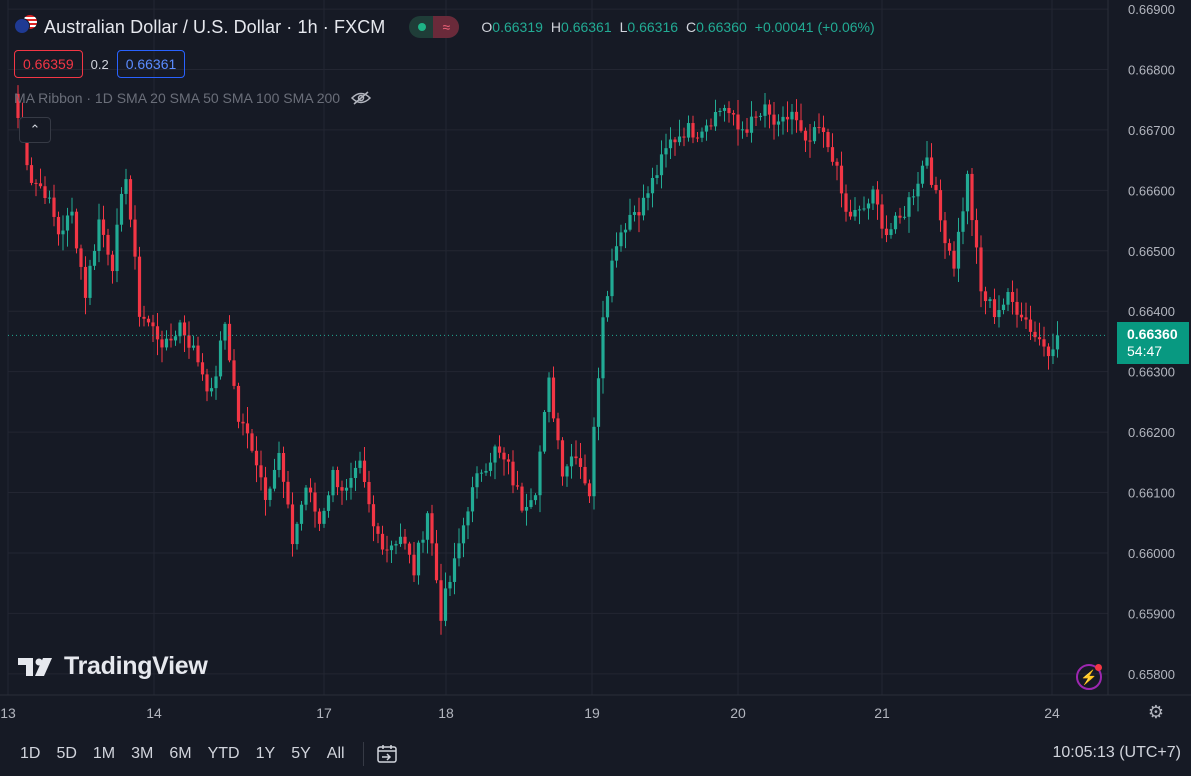  I want to click on range-all: All, so click(335, 753).